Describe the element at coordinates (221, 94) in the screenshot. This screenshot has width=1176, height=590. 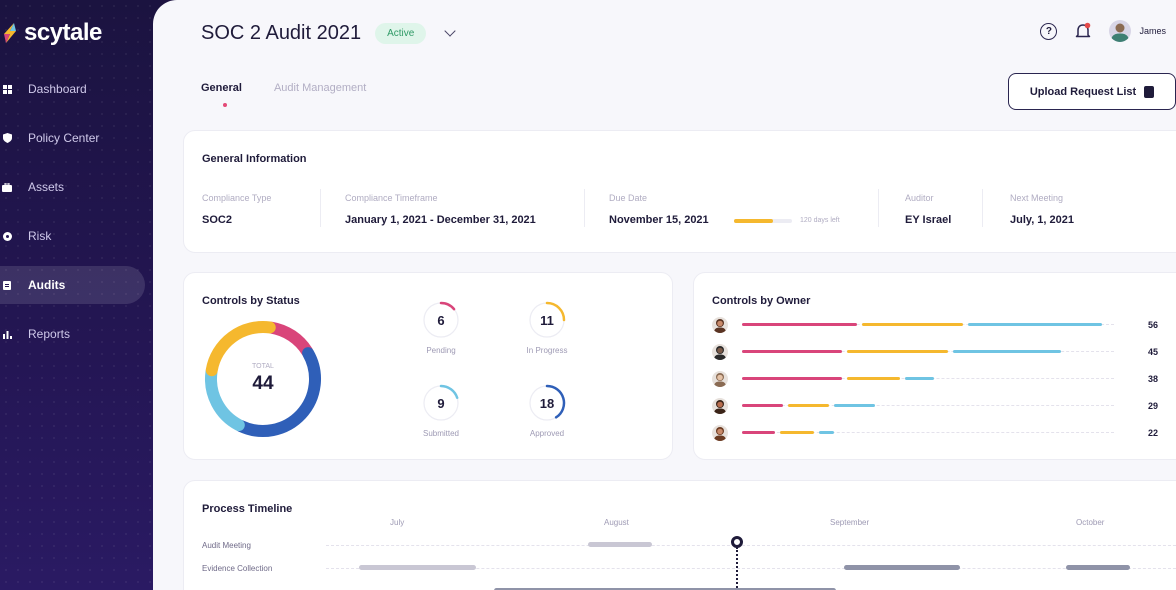
I see `tab-general: General` at that location.